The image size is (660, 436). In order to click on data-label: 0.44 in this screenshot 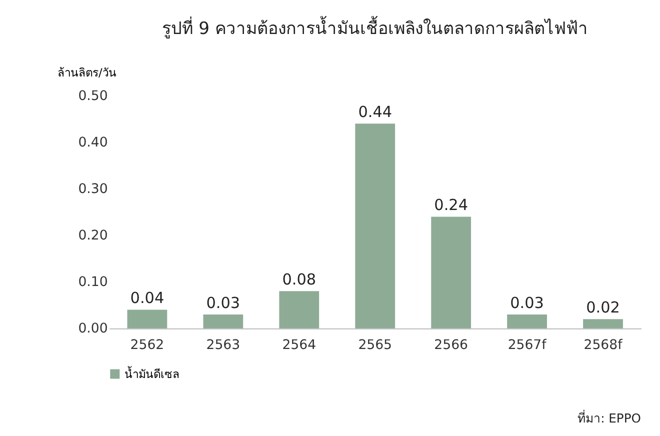, I will do `click(375, 112)`.